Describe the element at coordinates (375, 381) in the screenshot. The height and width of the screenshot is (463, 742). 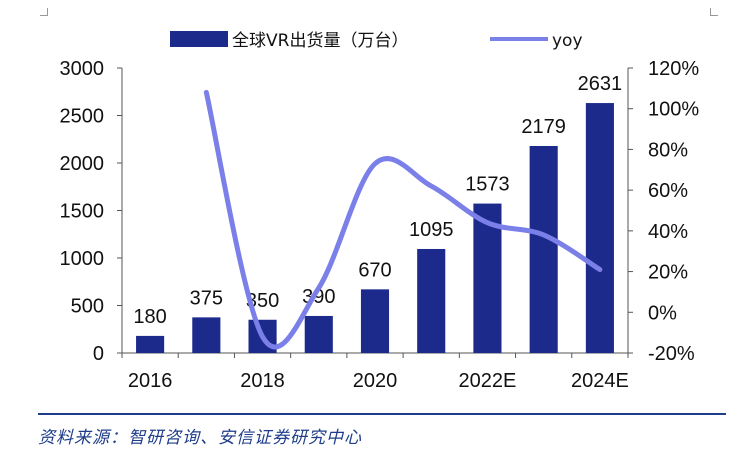
I see `x-tick-label: 2020` at that location.